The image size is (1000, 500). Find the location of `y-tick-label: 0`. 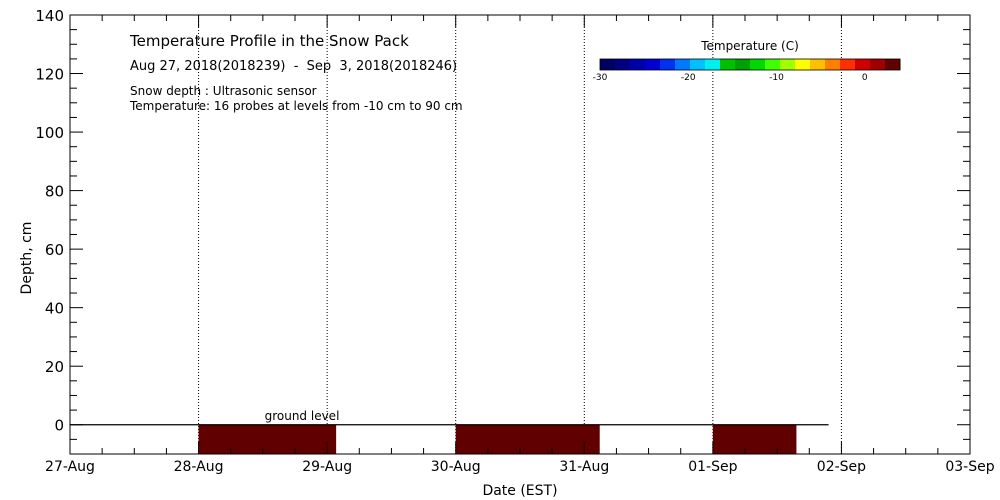

y-tick-label: 0 is located at coordinates (59, 426).